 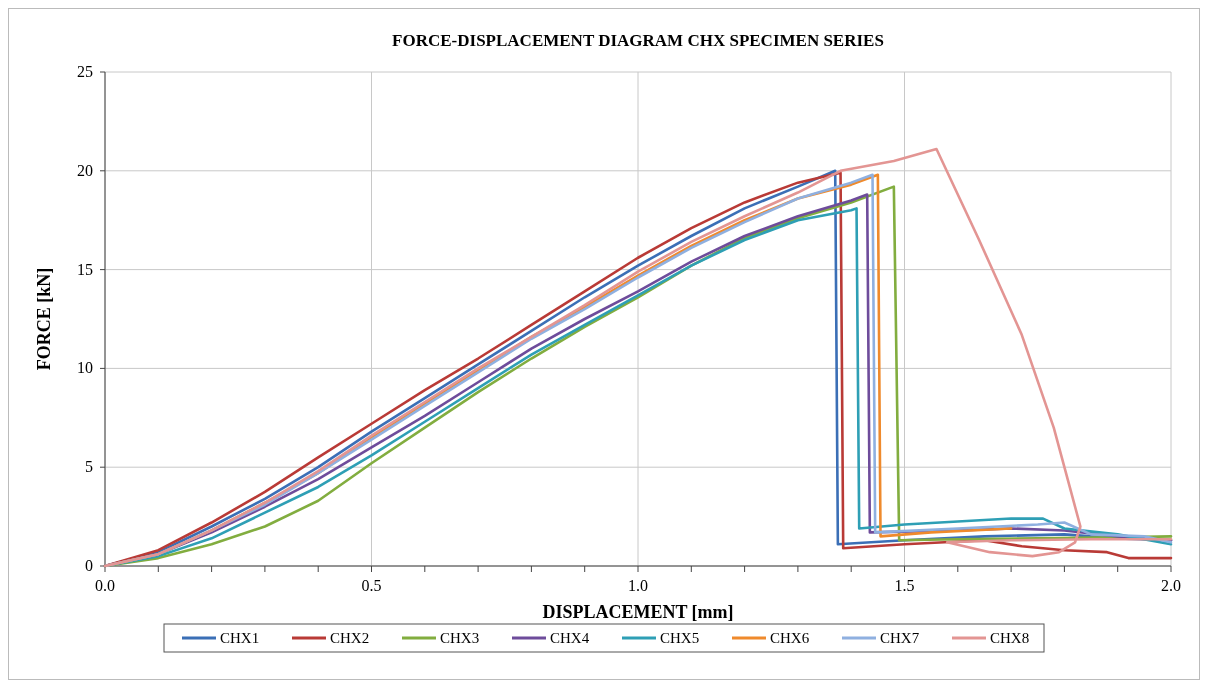 I want to click on y-tick-label: 0, so click(x=89, y=565).